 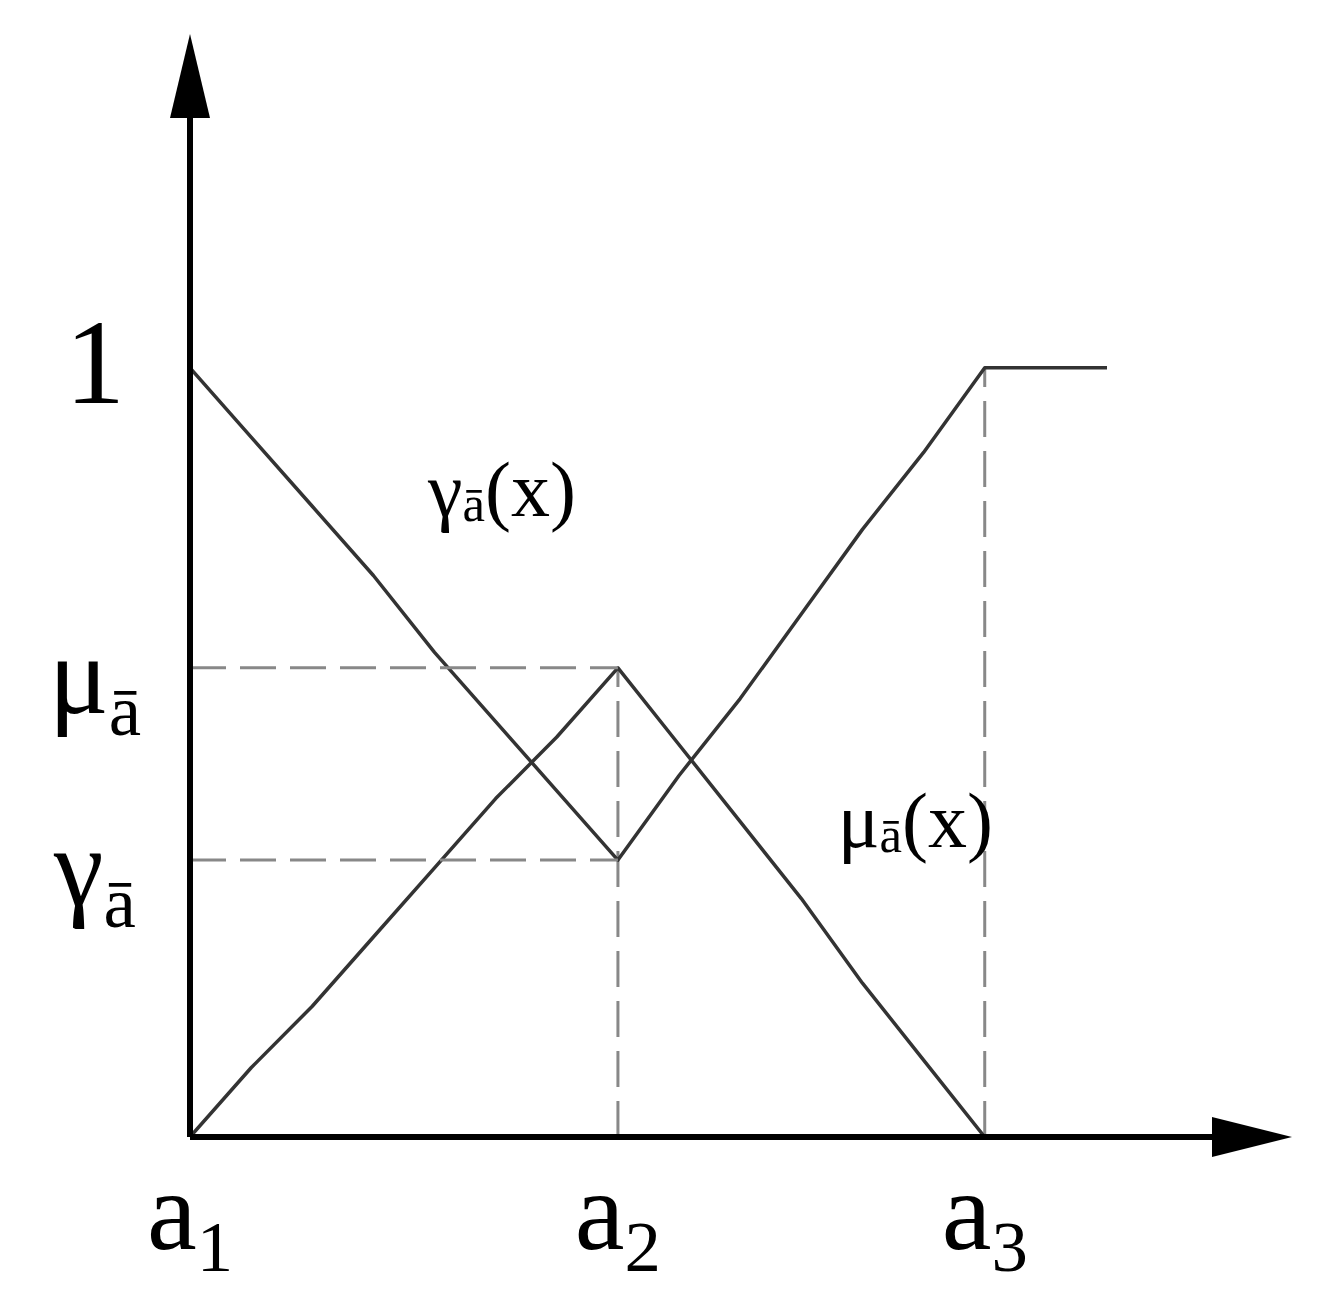 What do you see at coordinates (95, 362) in the screenshot?
I see `text: 1` at bounding box center [95, 362].